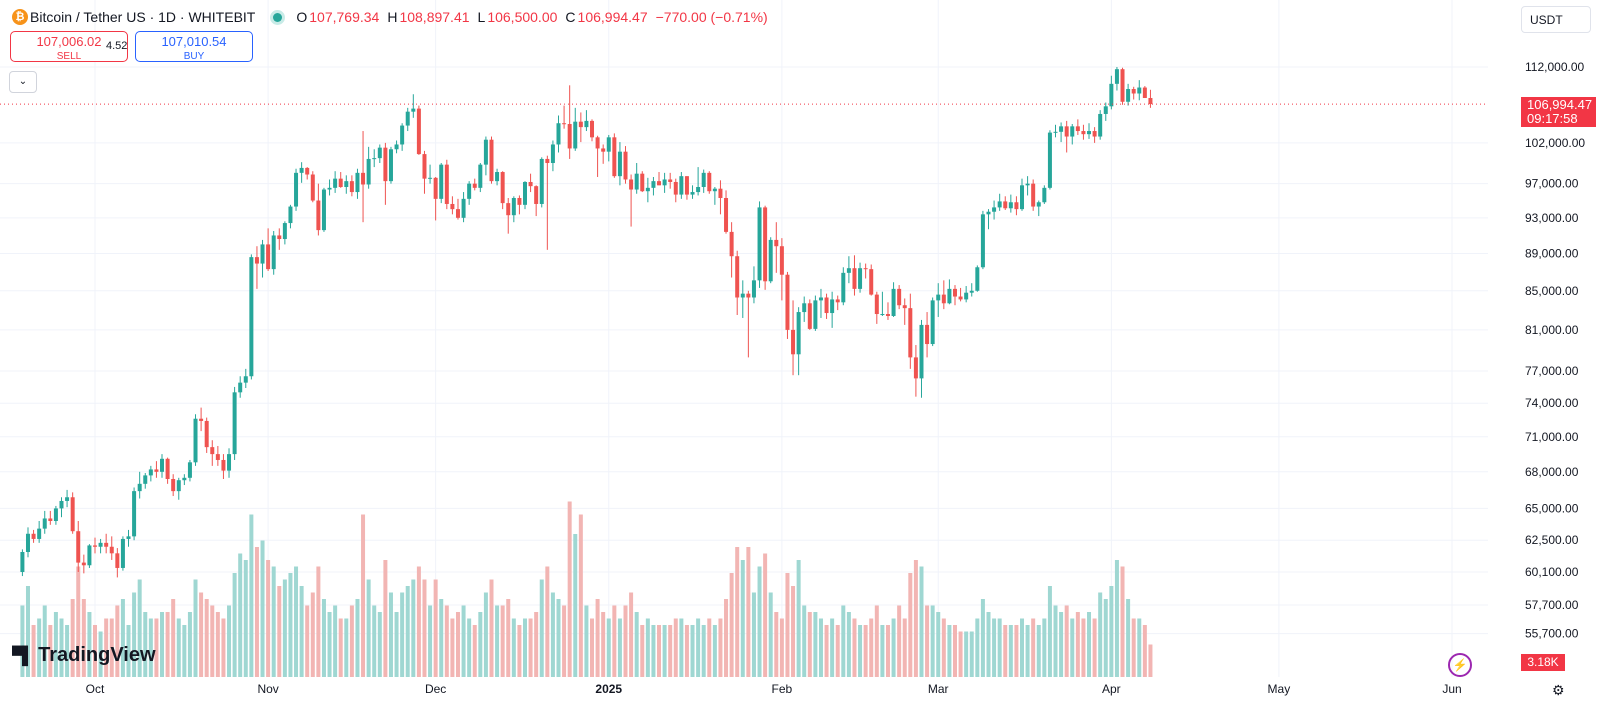 The height and width of the screenshot is (701, 1600). What do you see at coordinates (1556, 19) in the screenshot?
I see `currency-select: USDT` at bounding box center [1556, 19].